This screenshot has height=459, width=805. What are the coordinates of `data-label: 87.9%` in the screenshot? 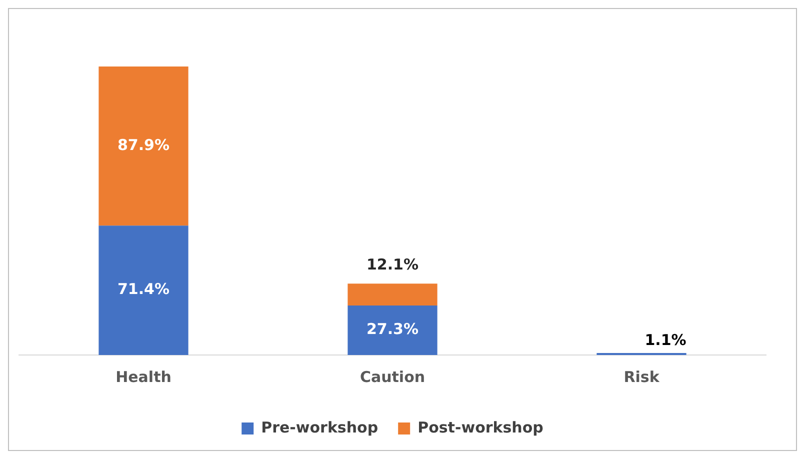 It's located at (143, 145).